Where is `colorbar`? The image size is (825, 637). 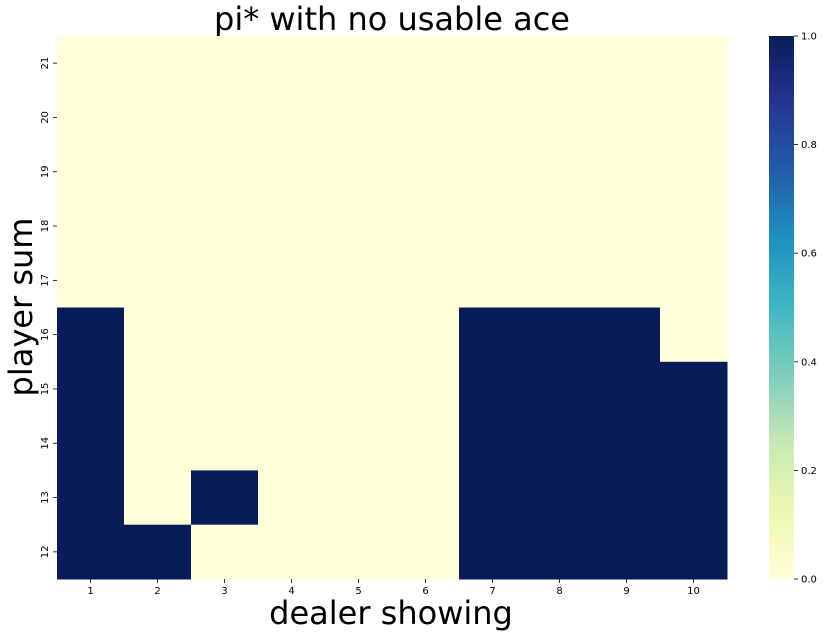
colorbar is located at coordinates (781, 307).